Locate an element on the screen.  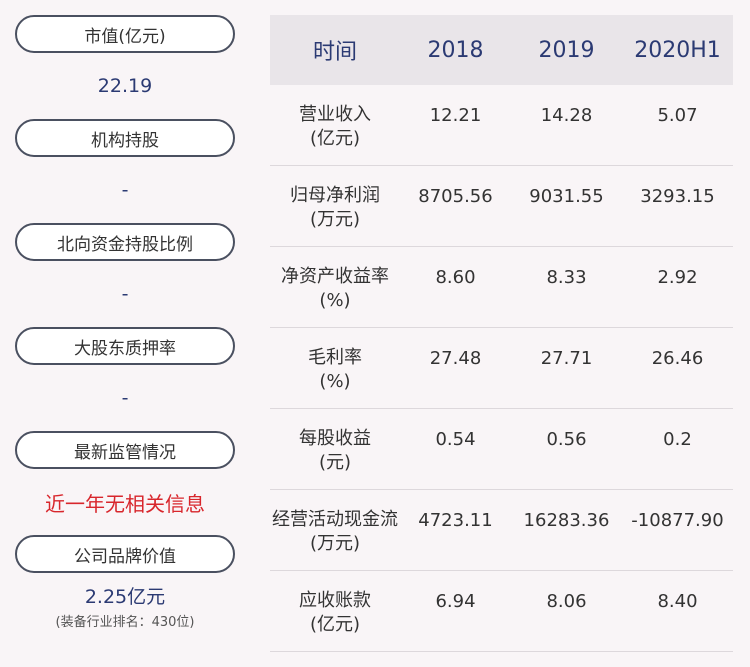
table-row: 每股收益 (元) 0.54 0.56 0.2 is located at coordinates (501, 449).